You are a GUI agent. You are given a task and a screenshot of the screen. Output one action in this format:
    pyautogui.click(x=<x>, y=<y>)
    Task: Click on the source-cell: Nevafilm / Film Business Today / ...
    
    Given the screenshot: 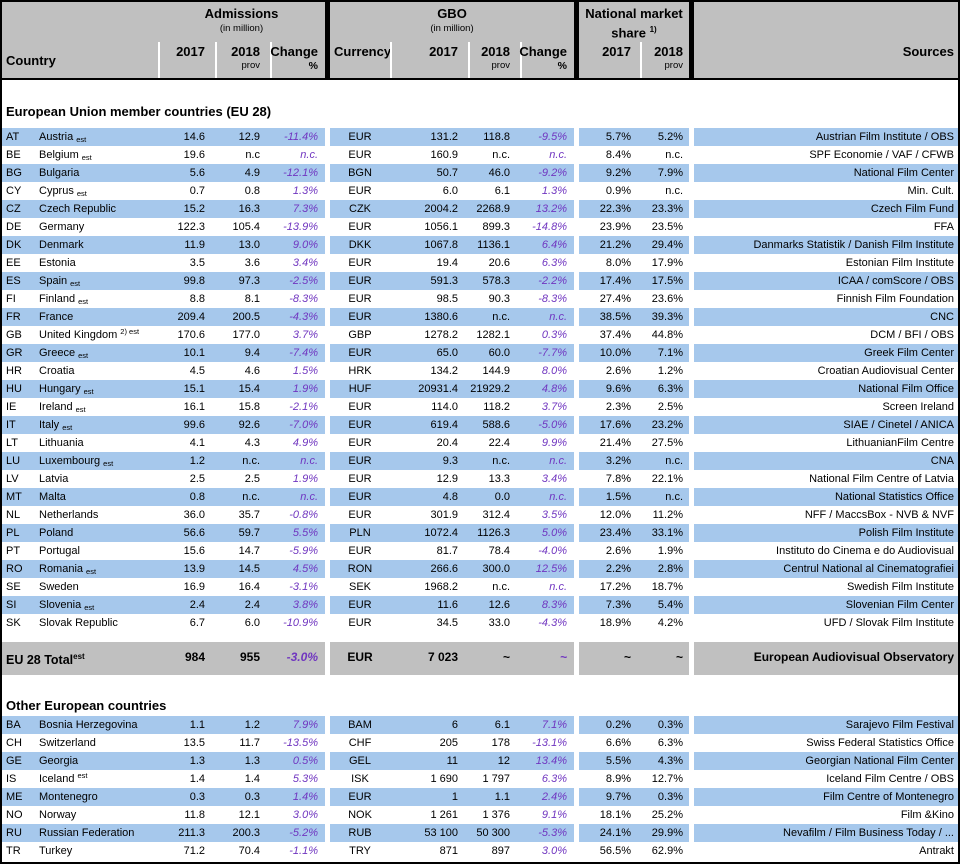 What is the action you would take?
    pyautogui.click(x=826, y=833)
    